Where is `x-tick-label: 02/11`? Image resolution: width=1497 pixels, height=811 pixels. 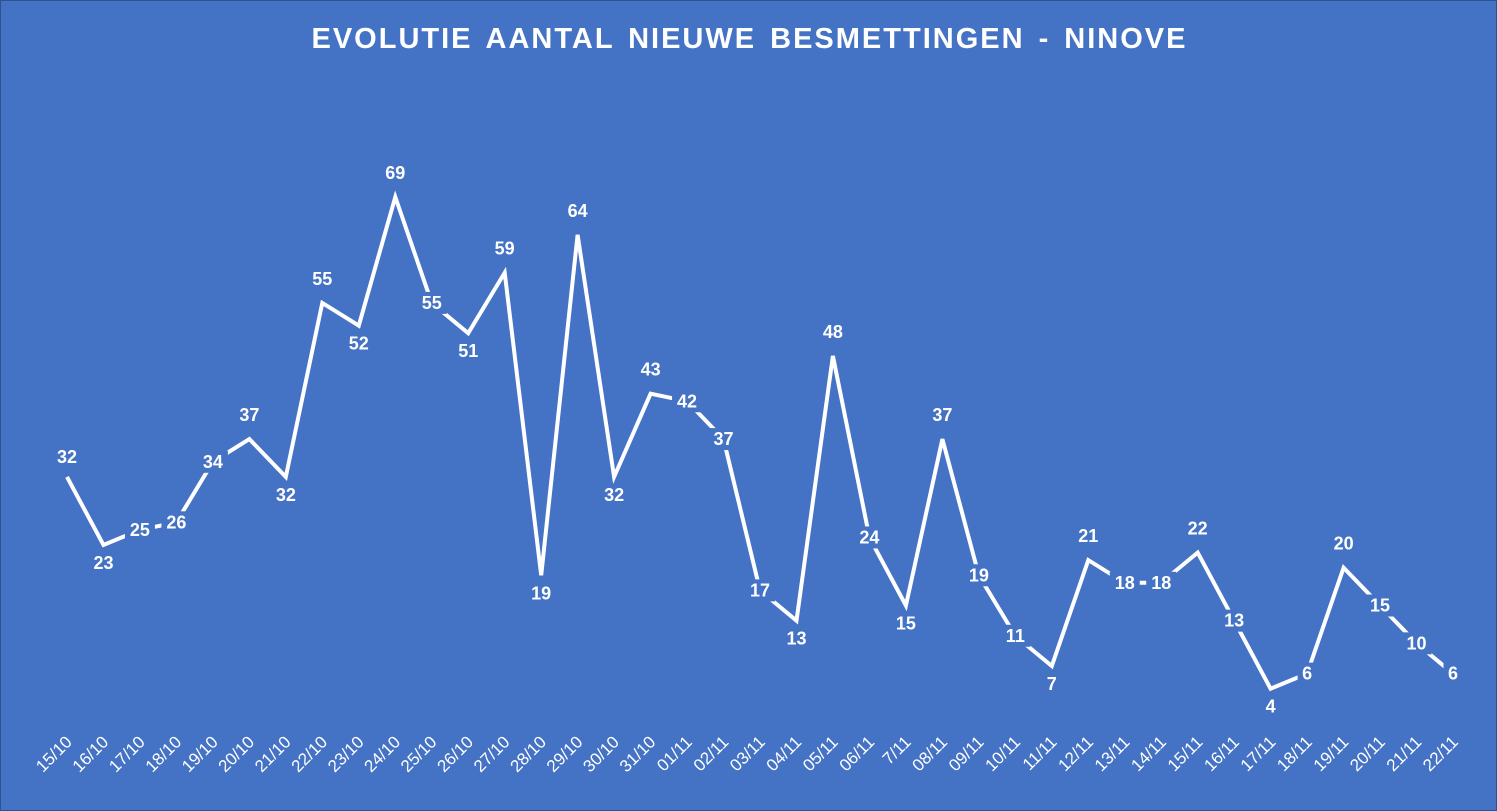
x-tick-label: 02/11 is located at coordinates (711, 753).